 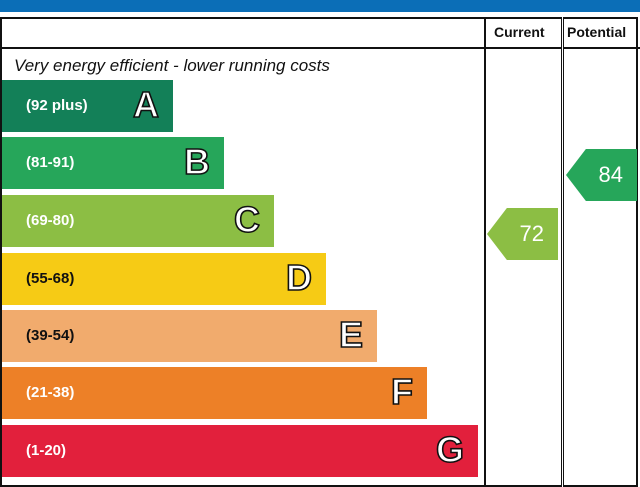 What do you see at coordinates (50, 162) in the screenshot?
I see `band-range: (81-91)` at bounding box center [50, 162].